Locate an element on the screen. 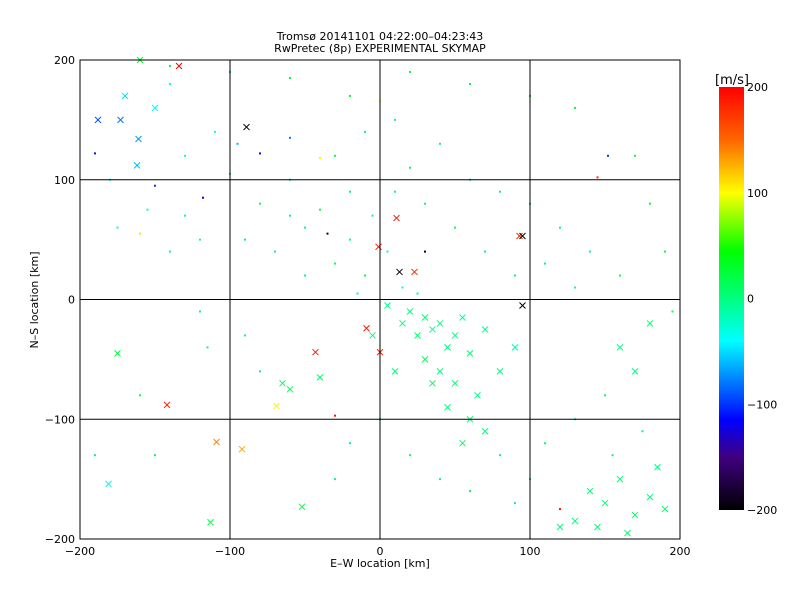 The height and width of the screenshot is (600, 800). colorbar-tick-labels: 200 100 0 −100 −200 is located at coordinates (762, 299).